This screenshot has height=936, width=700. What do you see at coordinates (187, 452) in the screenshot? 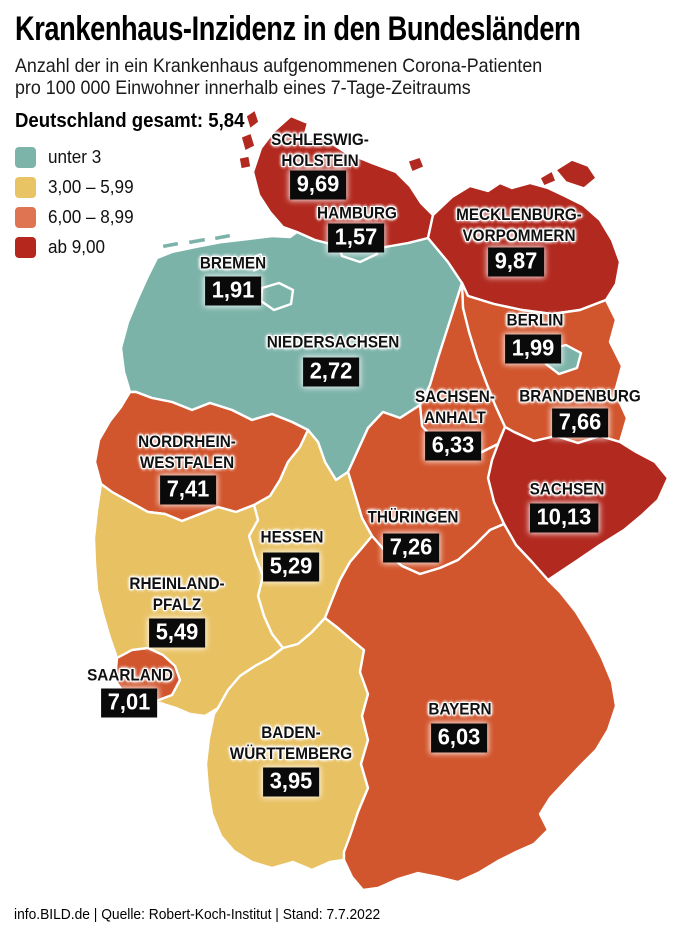
I see `state-label-nordrhein-westfalen: NORDRHEIN- WESTFALEN` at bounding box center [187, 452].